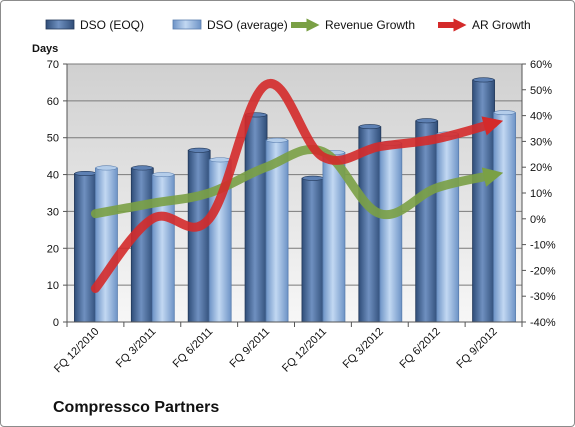  Describe the element at coordinates (57, 194) in the screenshot. I see `left-axis: 0 10 20 30 40 50 60 70` at that location.